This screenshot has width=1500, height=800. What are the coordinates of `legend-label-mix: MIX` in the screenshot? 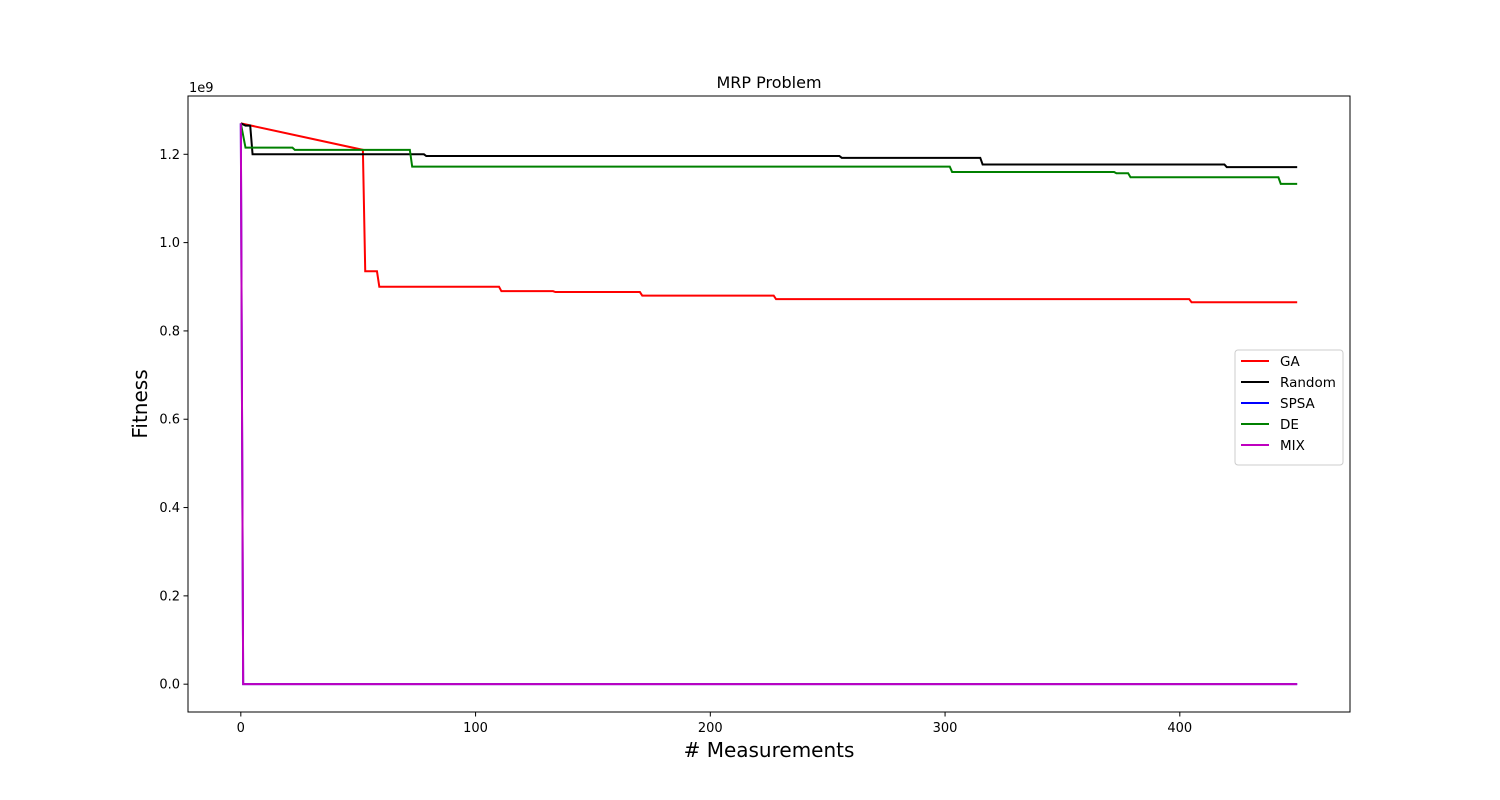 It's located at (1292, 446).